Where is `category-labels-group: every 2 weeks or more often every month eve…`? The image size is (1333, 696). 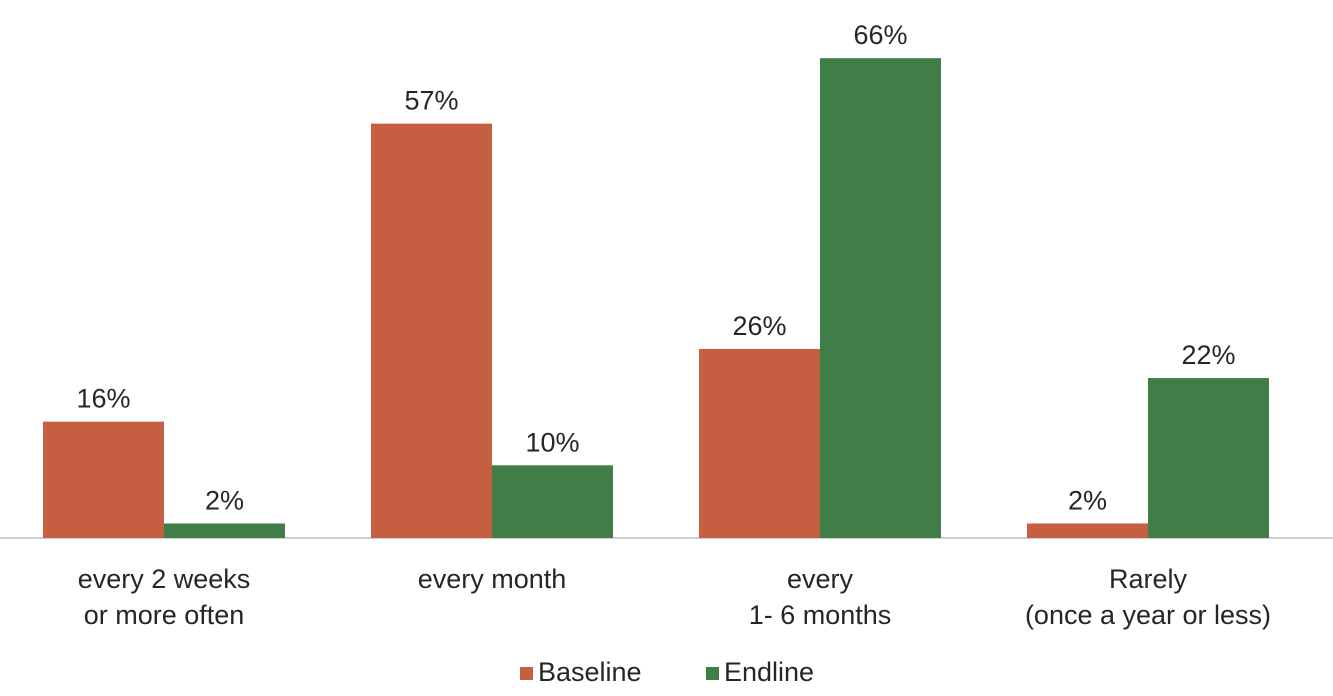 category-labels-group: every 2 weeks or more often every month eve… is located at coordinates (674, 597).